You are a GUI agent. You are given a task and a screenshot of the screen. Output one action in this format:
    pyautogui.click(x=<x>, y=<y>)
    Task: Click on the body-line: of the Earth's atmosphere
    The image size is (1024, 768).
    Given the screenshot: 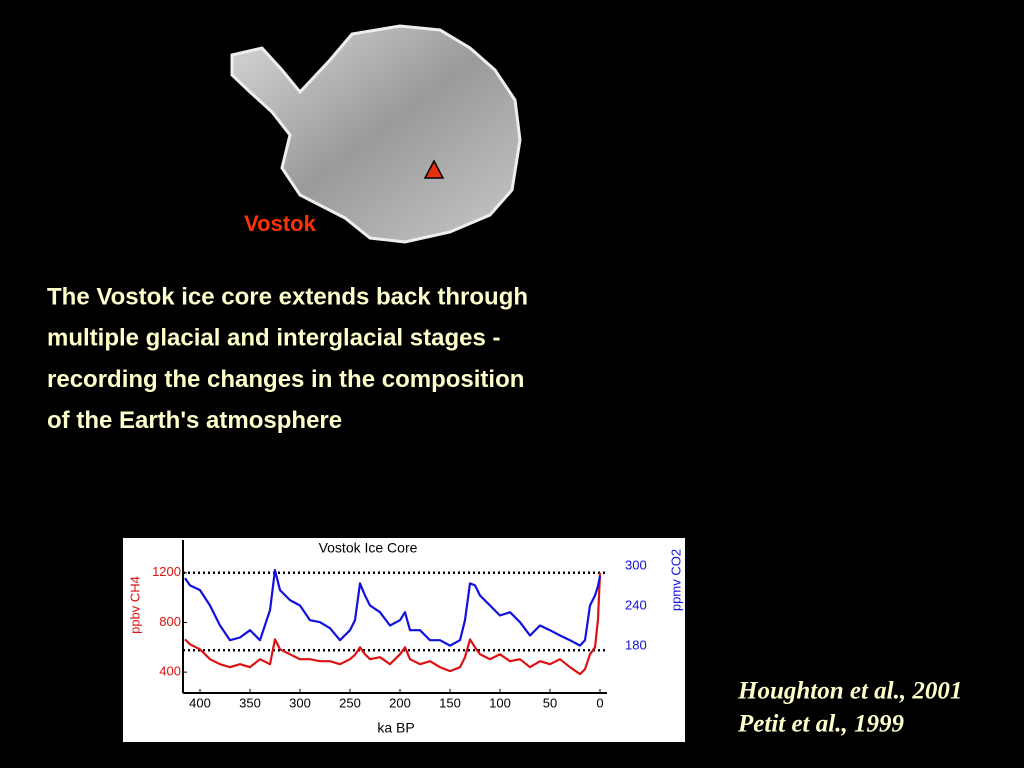 What is the action you would take?
    pyautogui.click(x=194, y=420)
    